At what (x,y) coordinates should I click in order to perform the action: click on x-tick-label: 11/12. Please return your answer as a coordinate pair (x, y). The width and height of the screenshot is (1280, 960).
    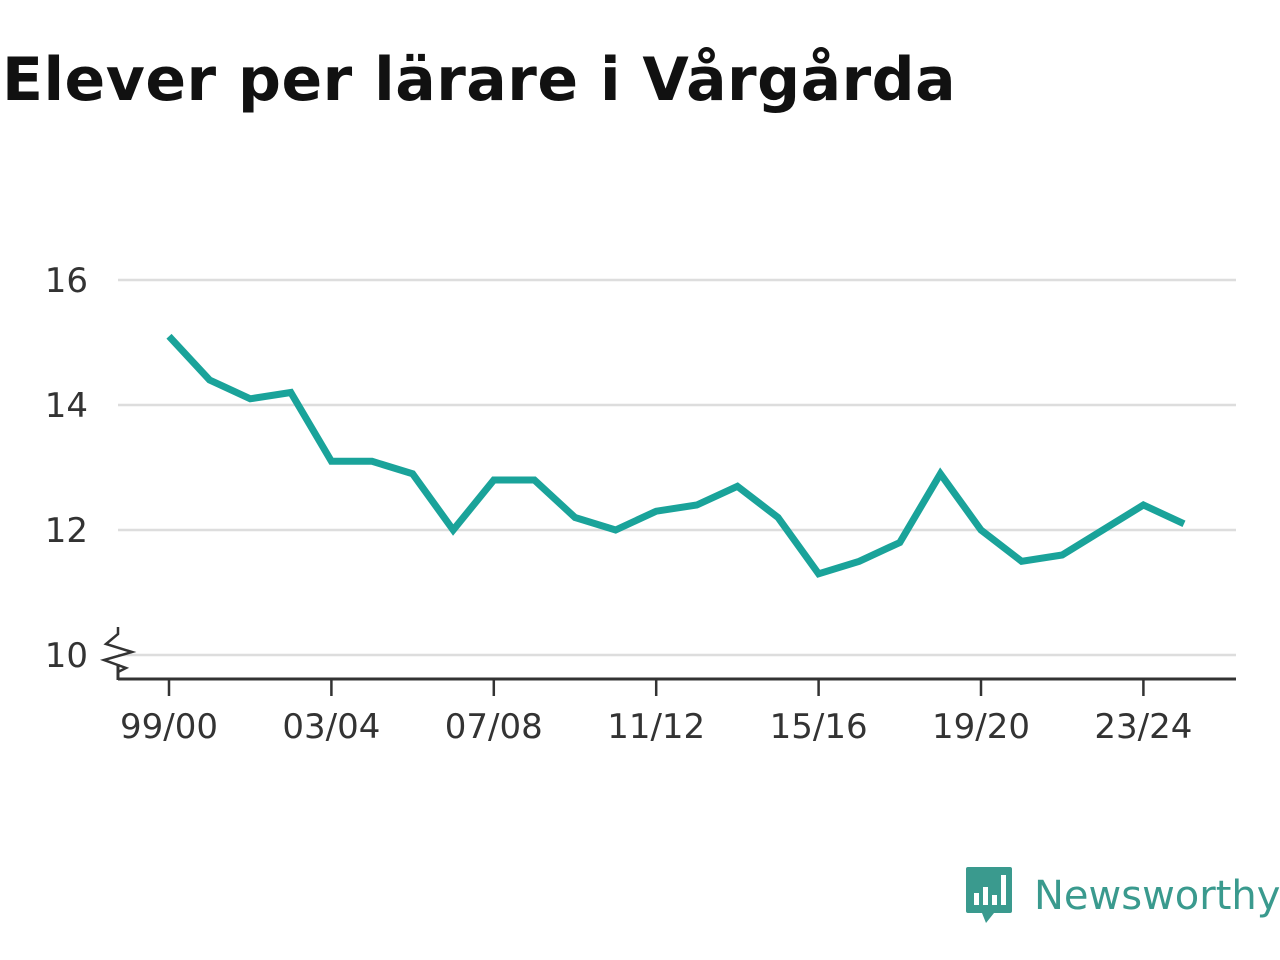
    Looking at the image, I should click on (656, 727).